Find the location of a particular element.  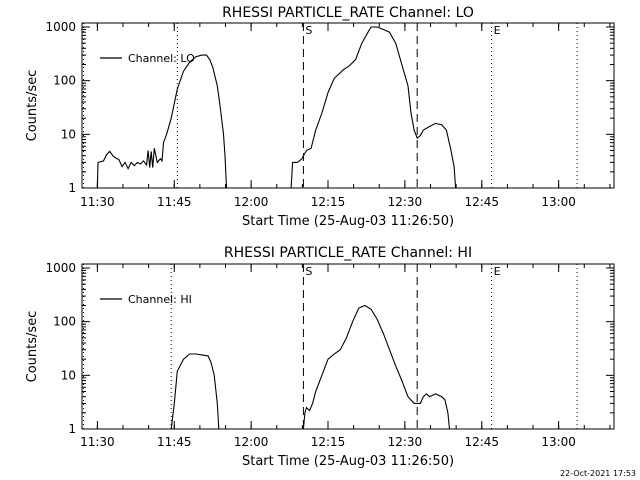

series-line is located at coordinates (310, 366).